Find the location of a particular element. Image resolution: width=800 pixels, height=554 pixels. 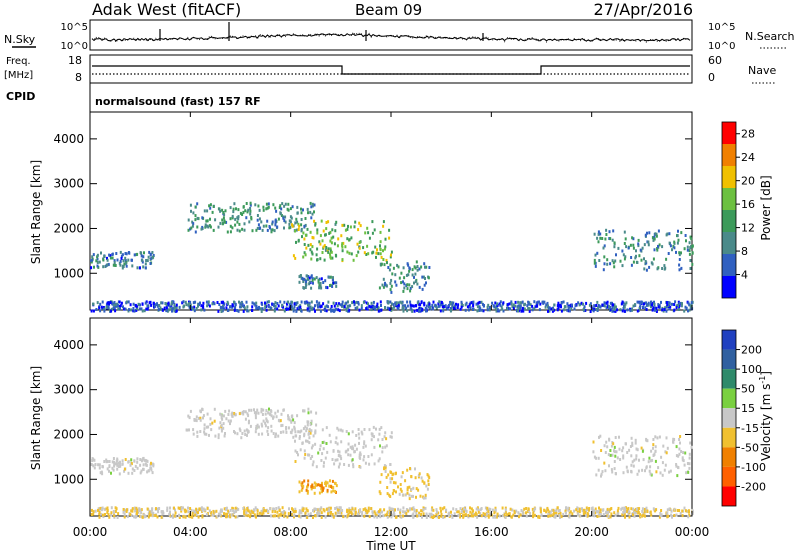

colorbar-tick-label: -15 is located at coordinates (750, 428).